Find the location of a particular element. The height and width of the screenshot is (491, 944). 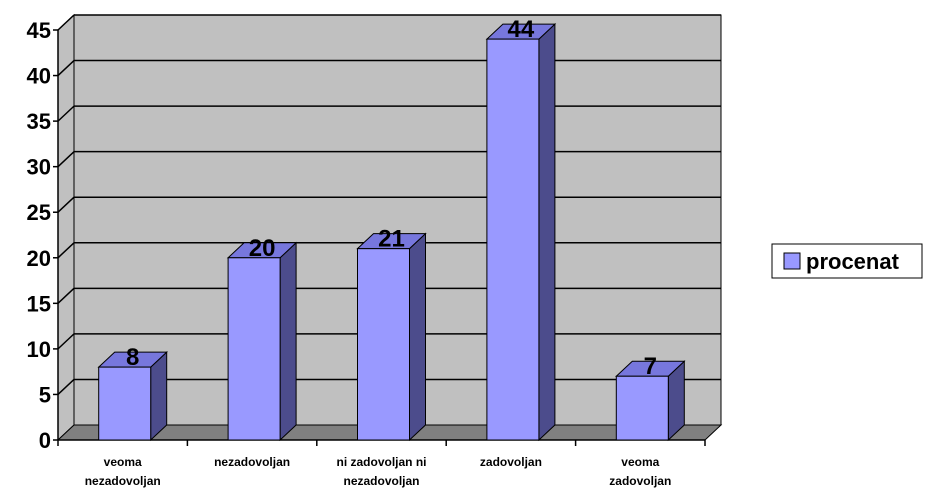

y-tick-label: 25 is located at coordinates (39, 212).